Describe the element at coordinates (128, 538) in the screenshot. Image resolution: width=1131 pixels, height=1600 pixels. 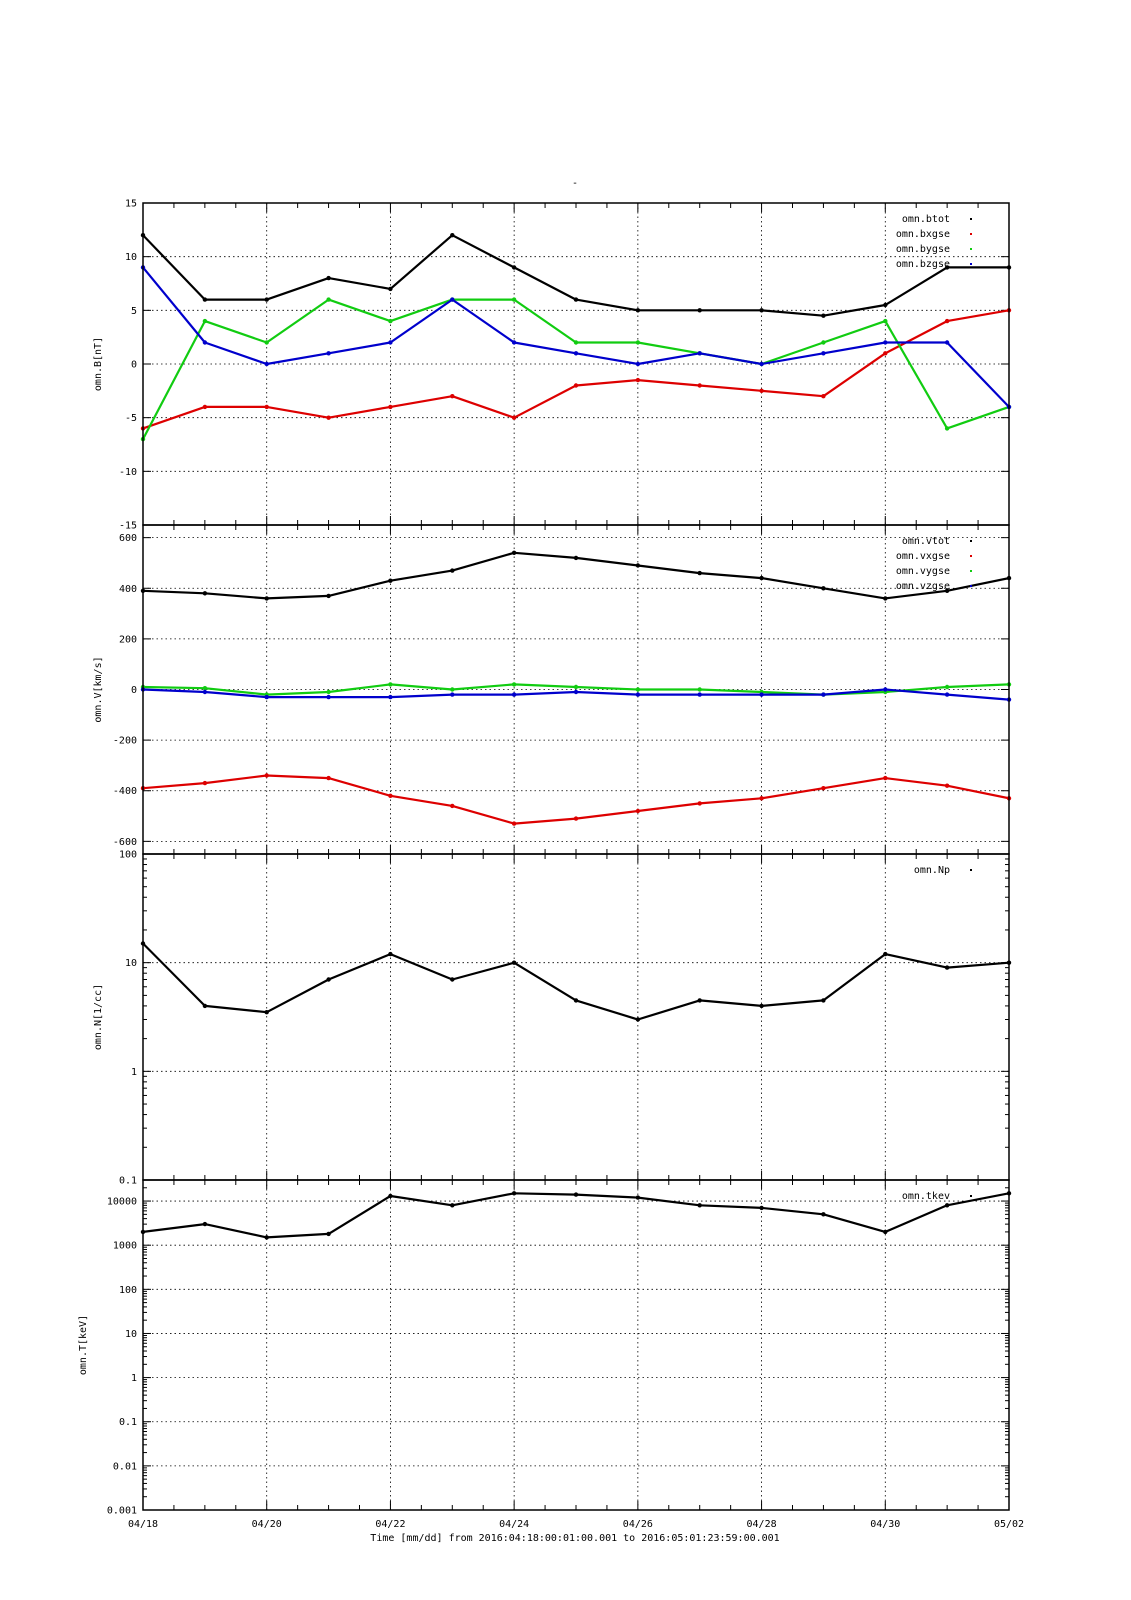
I see `y-tick-label: 600` at that location.